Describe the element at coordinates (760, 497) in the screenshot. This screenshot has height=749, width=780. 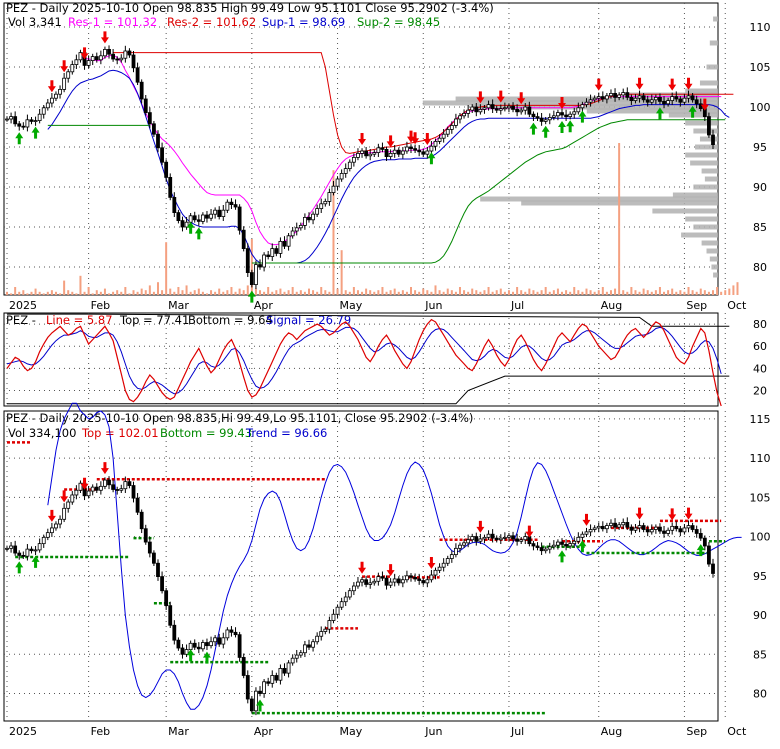
I see `panel3-ytick-label: 105` at that location.